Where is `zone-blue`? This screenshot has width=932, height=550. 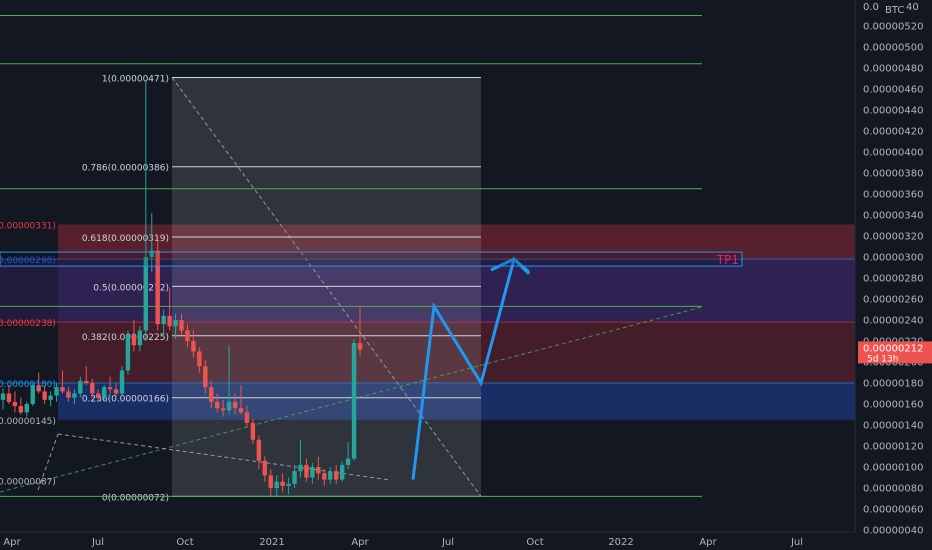
zone-blue is located at coordinates (456, 401).